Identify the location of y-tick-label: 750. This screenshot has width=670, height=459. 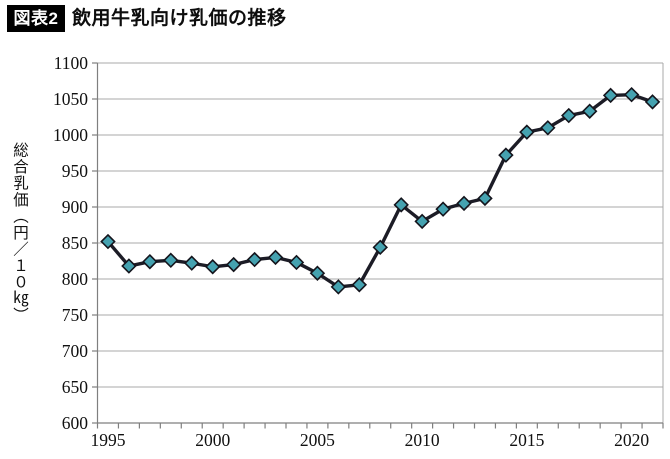
(74, 315).